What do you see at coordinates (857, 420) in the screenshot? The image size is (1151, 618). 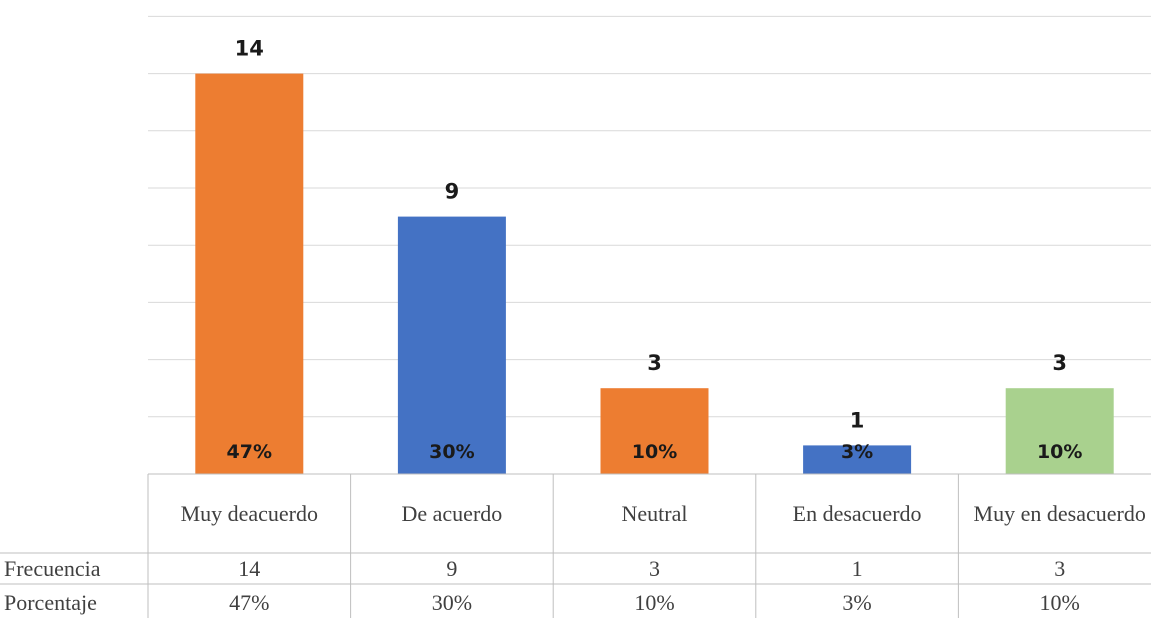 I see `value-label: 1` at bounding box center [857, 420].